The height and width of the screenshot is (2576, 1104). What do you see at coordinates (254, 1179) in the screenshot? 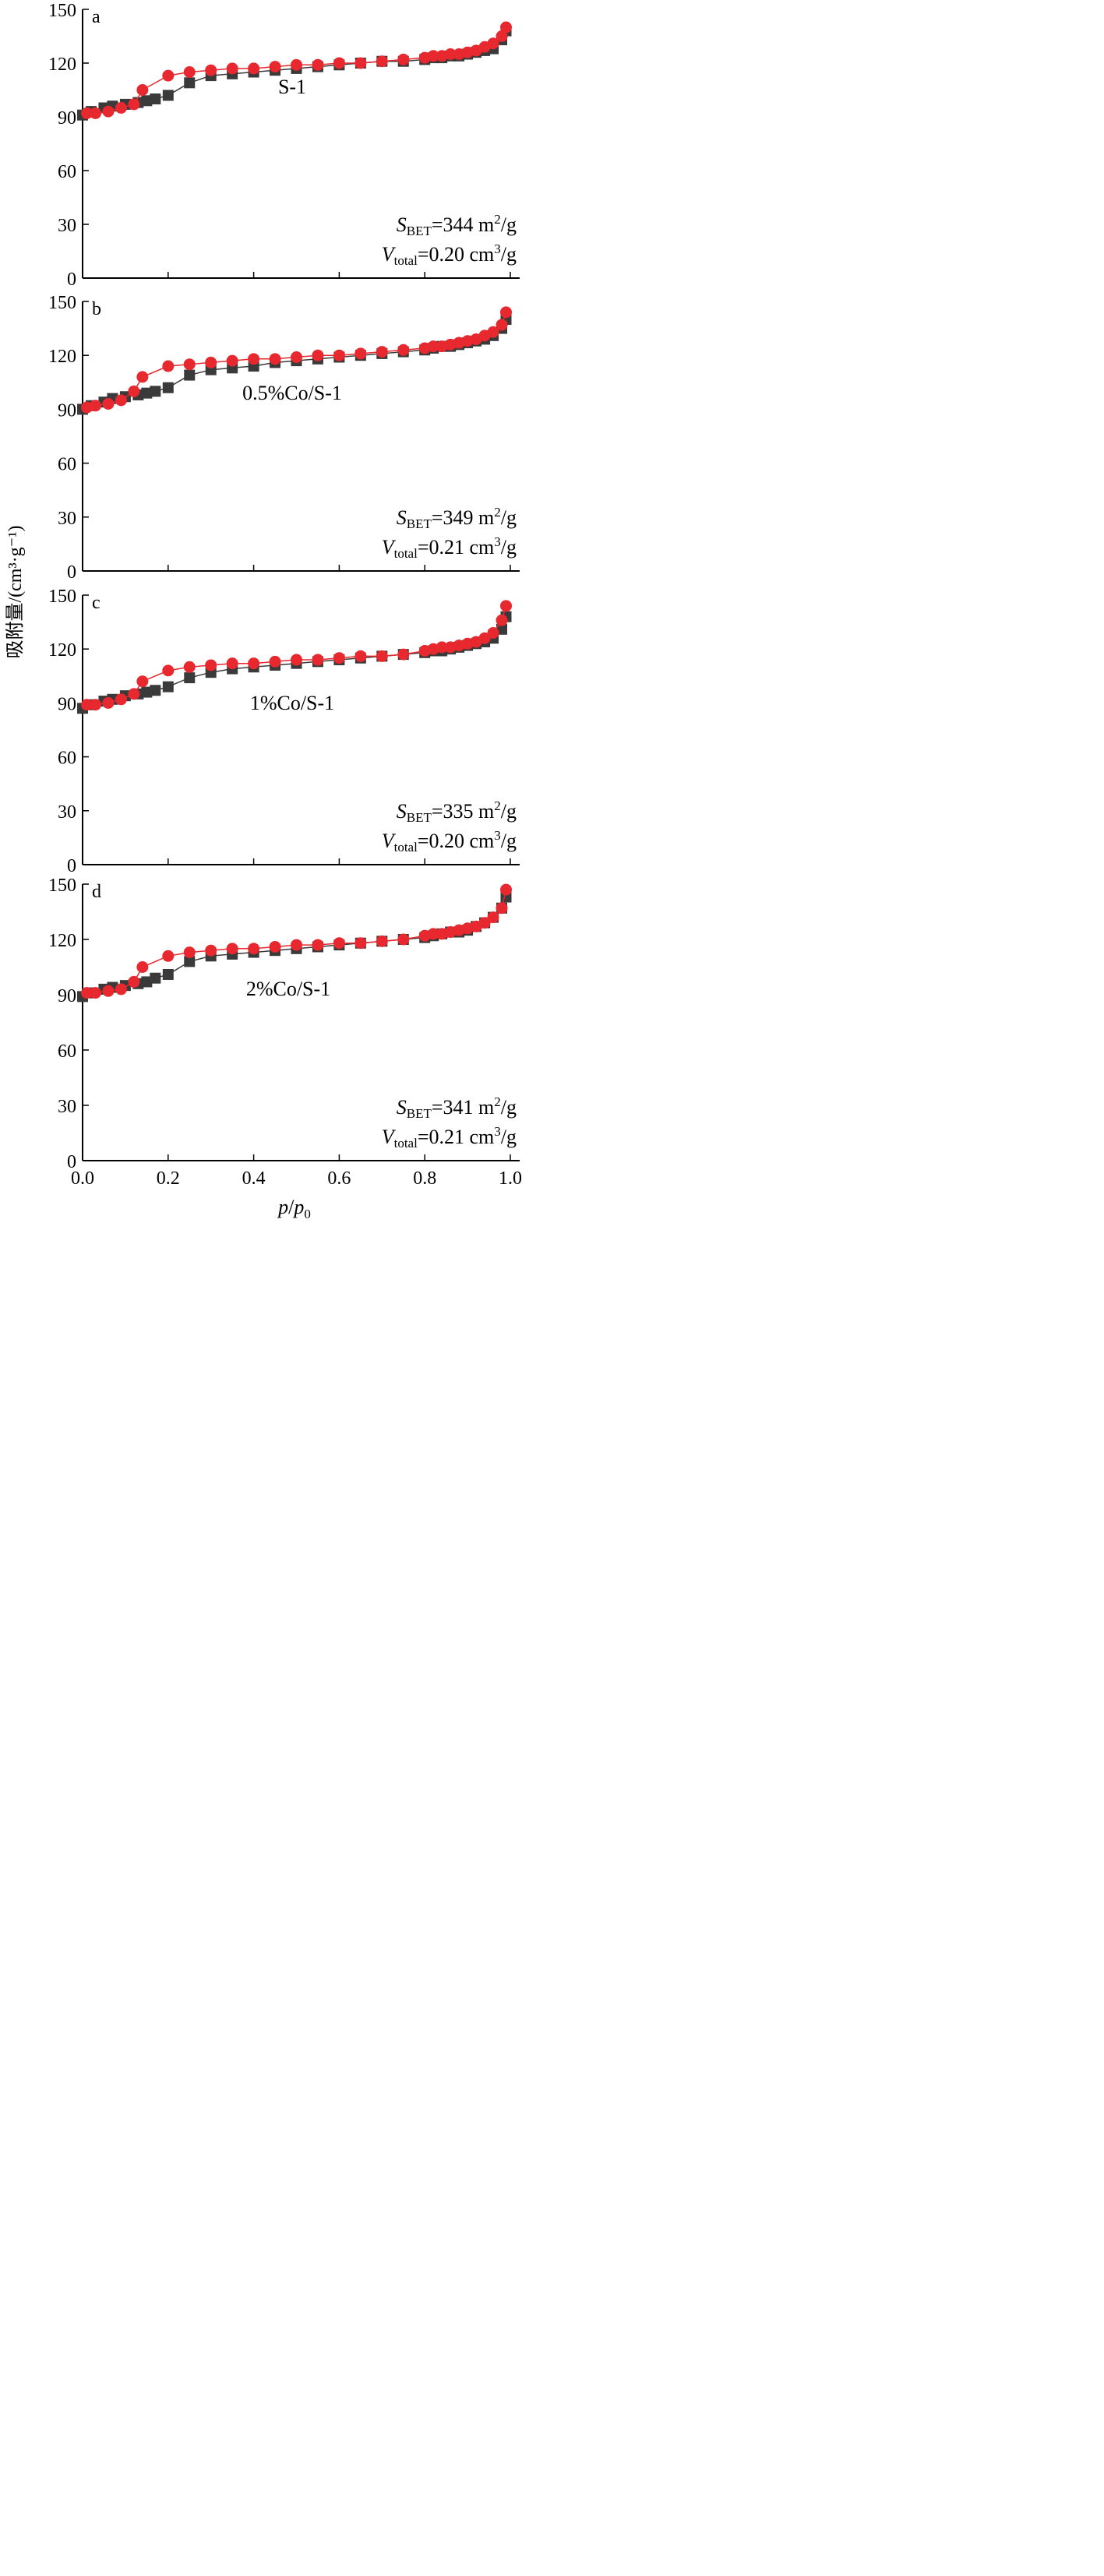
I see `x-tick-label: 0.4` at bounding box center [254, 1179].